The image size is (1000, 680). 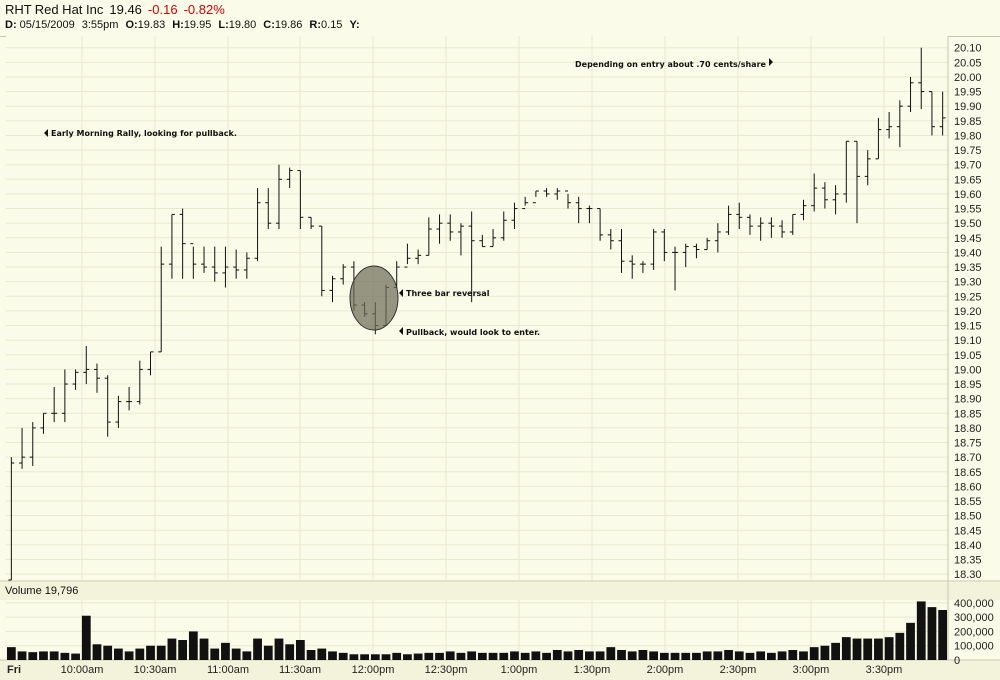 What do you see at coordinates (47, 25) in the screenshot?
I see `bar-date: 05/15/2009` at bounding box center [47, 25].